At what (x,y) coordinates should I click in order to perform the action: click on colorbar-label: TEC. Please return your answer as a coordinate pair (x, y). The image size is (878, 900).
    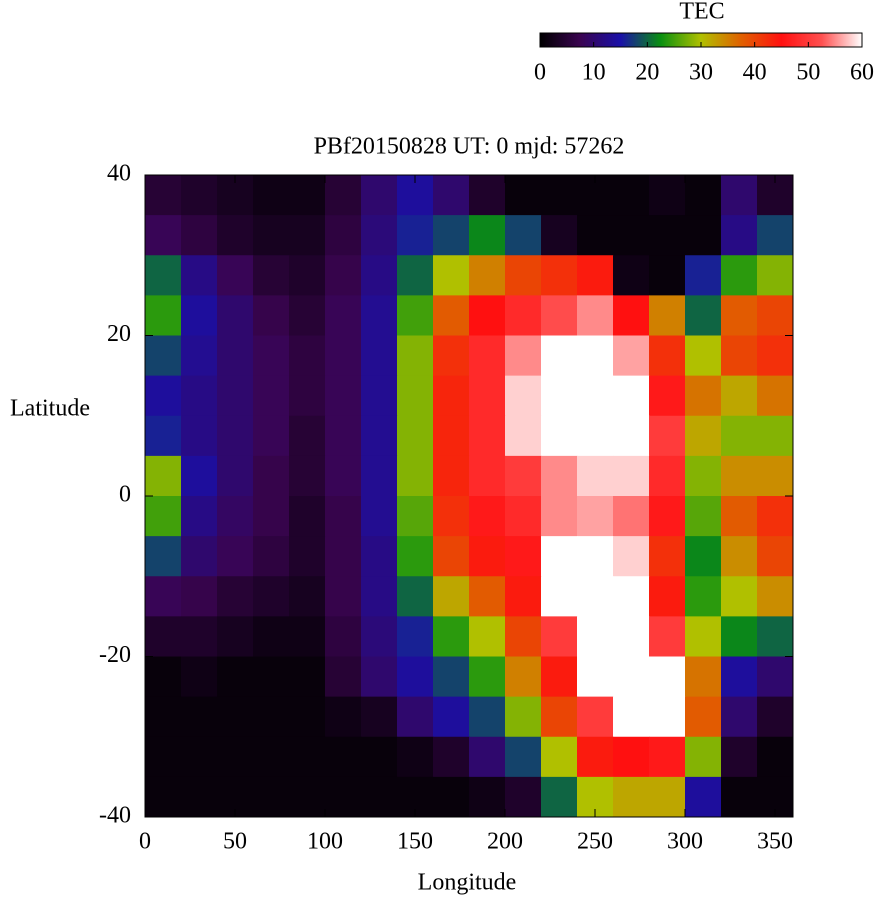
    Looking at the image, I should click on (701, 12).